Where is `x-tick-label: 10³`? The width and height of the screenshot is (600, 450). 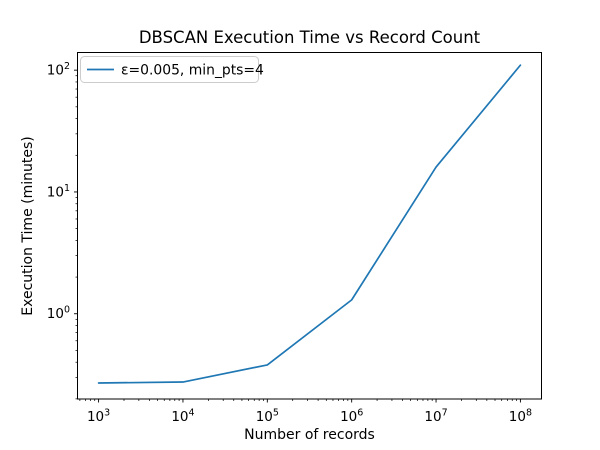 x-tick-label: 10³ is located at coordinates (98, 417).